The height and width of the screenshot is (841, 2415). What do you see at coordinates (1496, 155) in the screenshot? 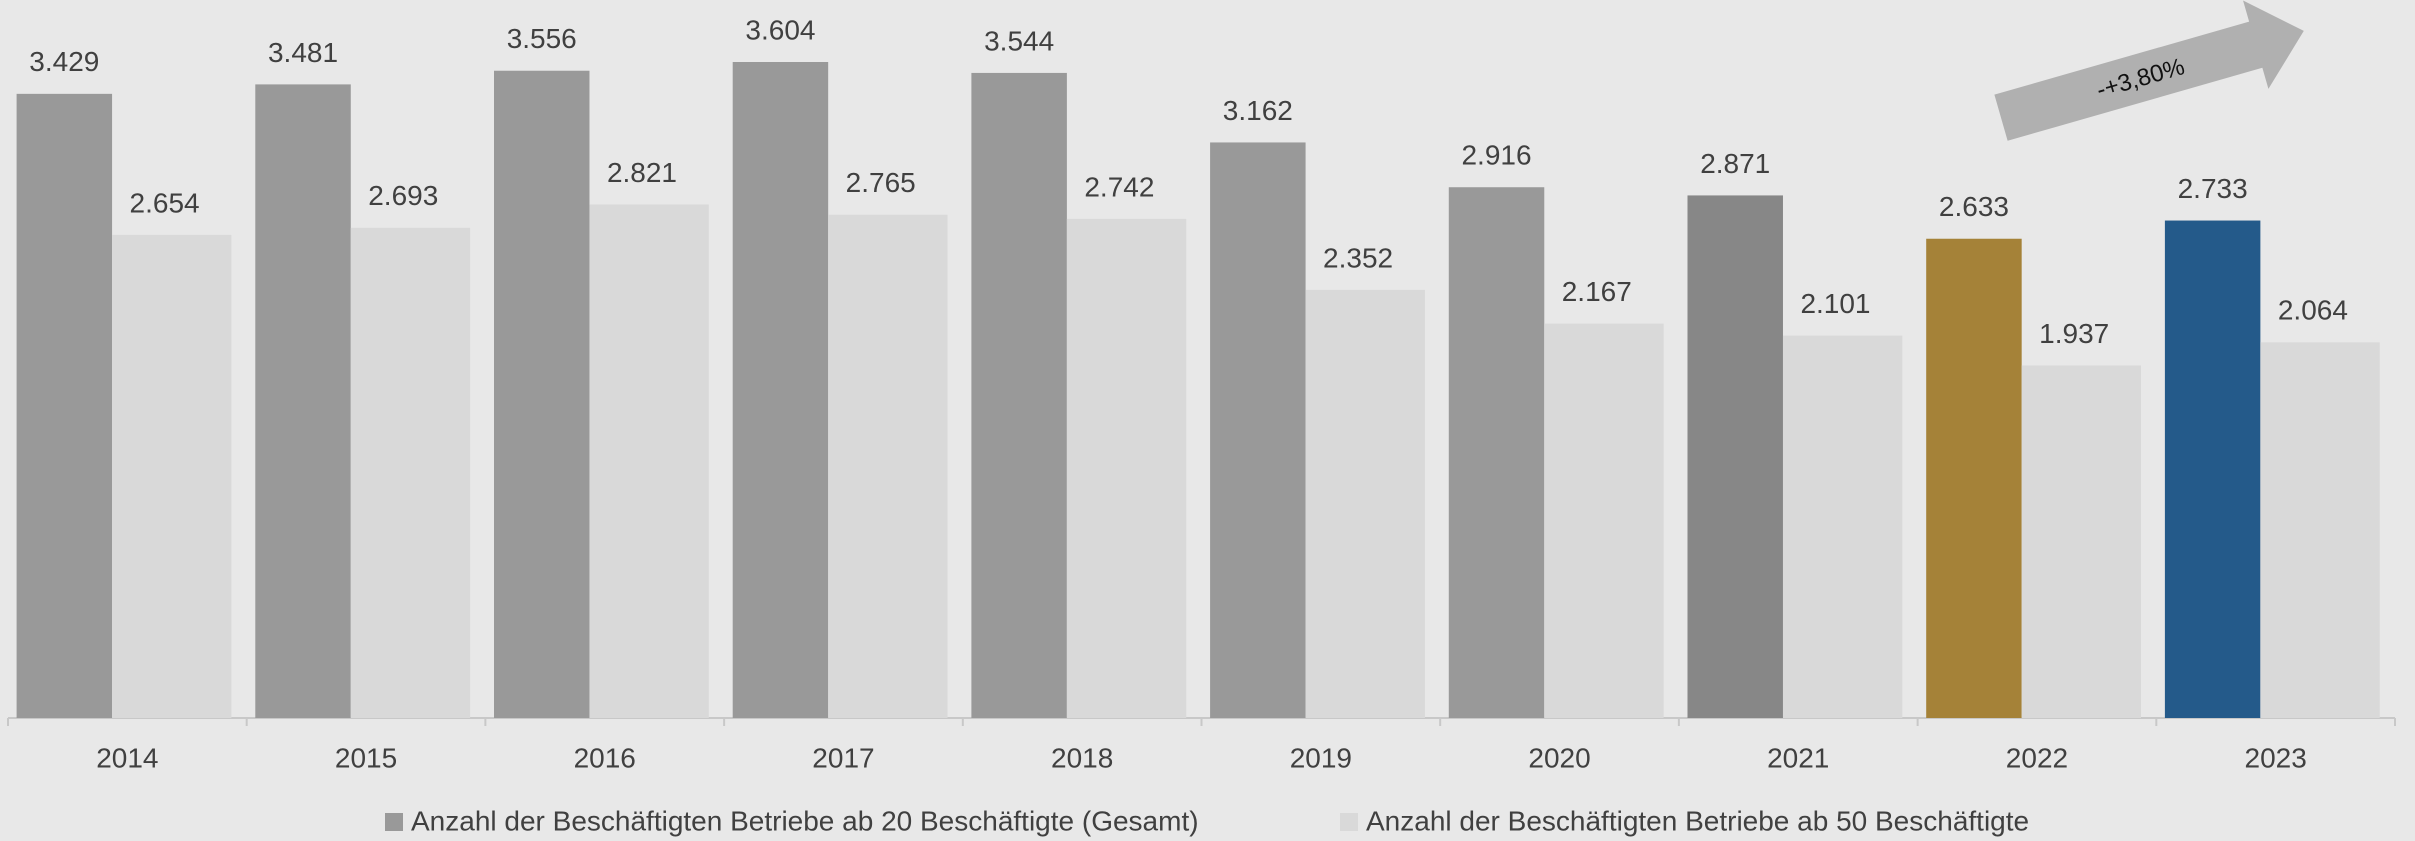
I see `data-label: 2.916` at bounding box center [1496, 155].